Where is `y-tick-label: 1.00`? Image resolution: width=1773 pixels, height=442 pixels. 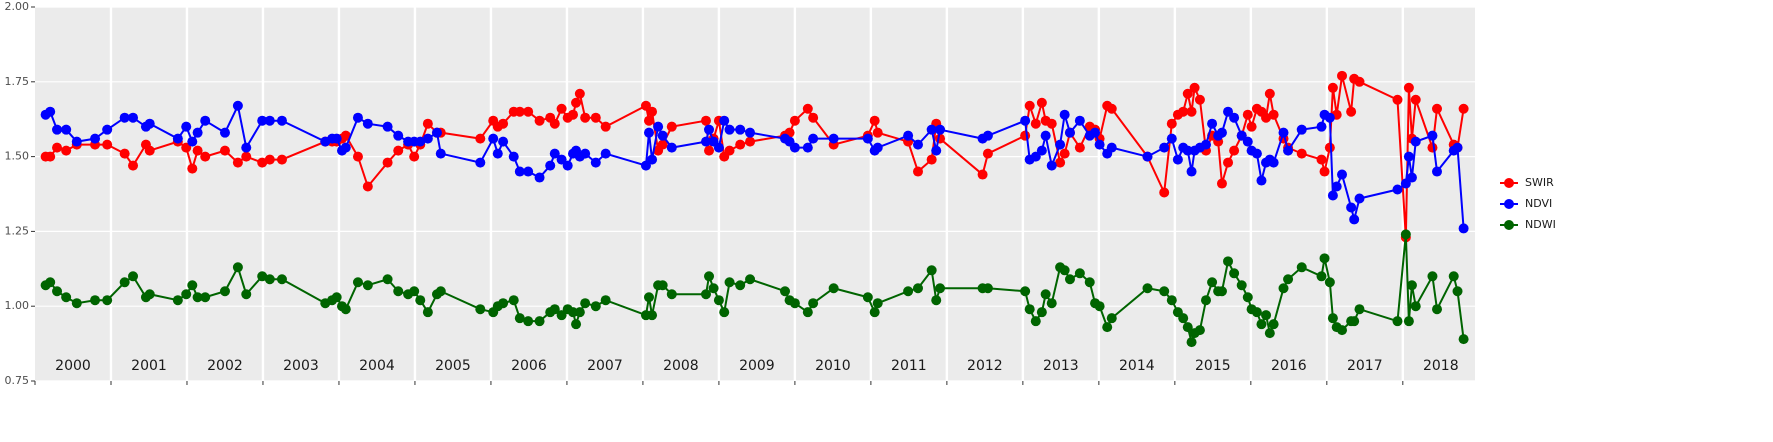
y-tick-label: 1.00 is located at coordinates (17, 305).